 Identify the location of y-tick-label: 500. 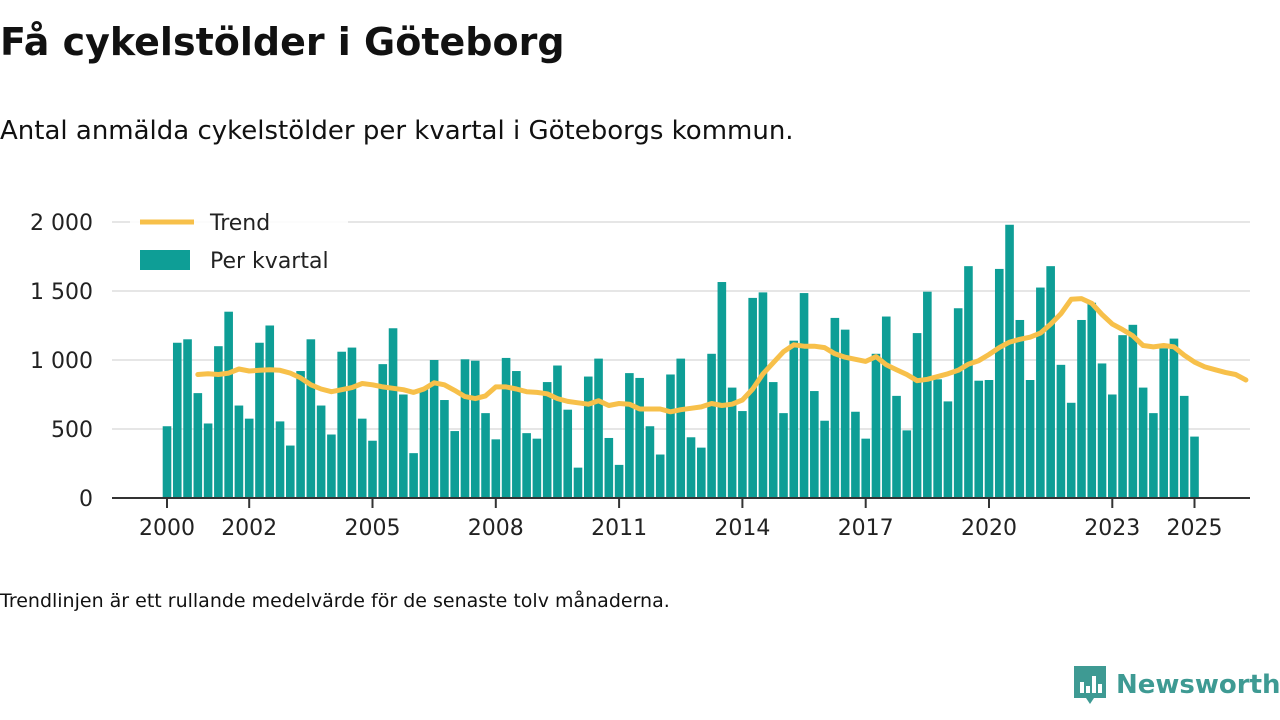
(72, 430).